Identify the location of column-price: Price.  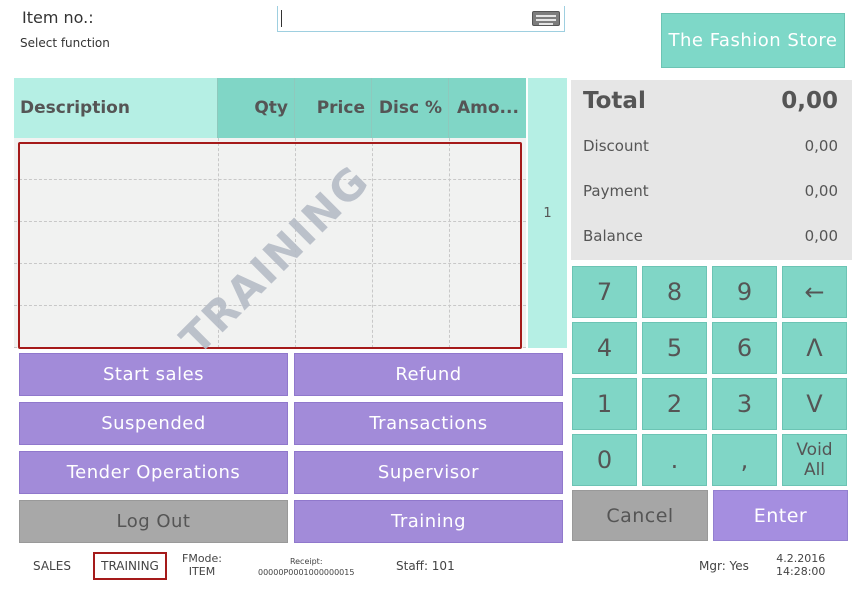
(333, 108).